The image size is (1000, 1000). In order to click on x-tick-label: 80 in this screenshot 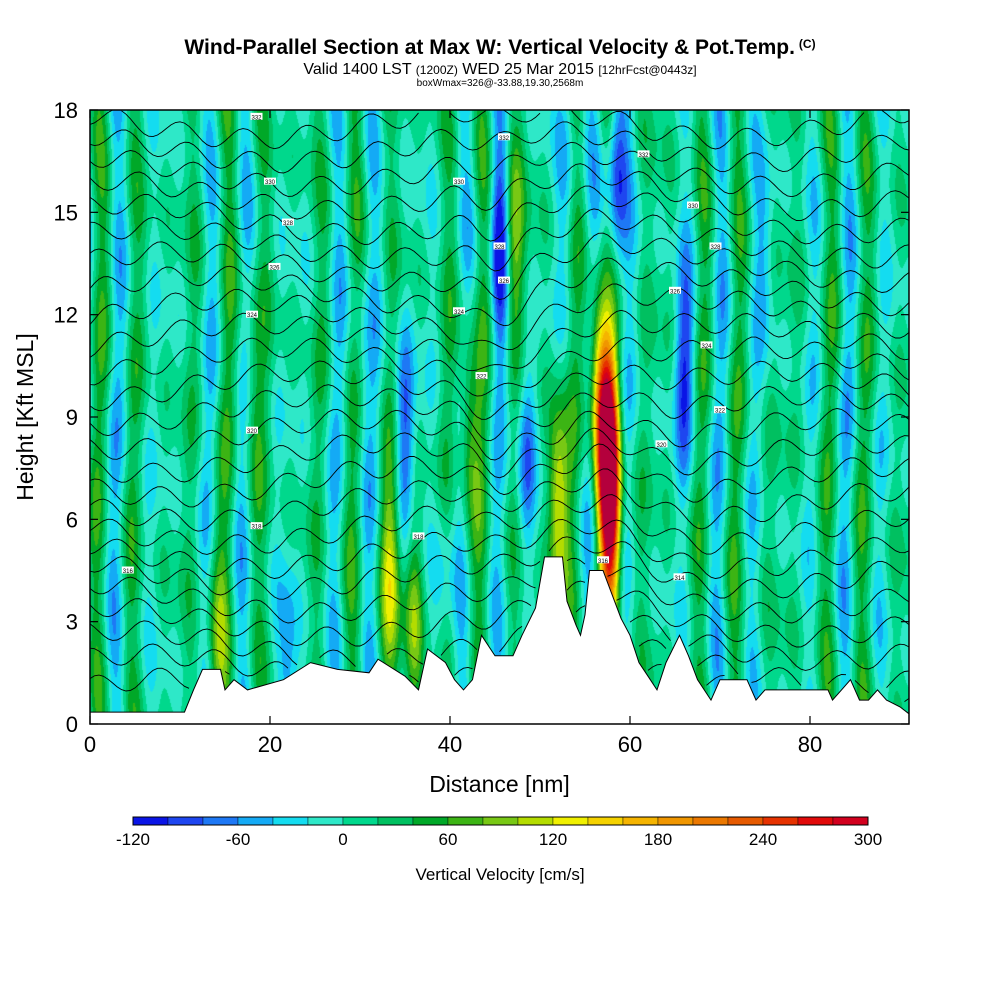, I will do `click(810, 744)`.